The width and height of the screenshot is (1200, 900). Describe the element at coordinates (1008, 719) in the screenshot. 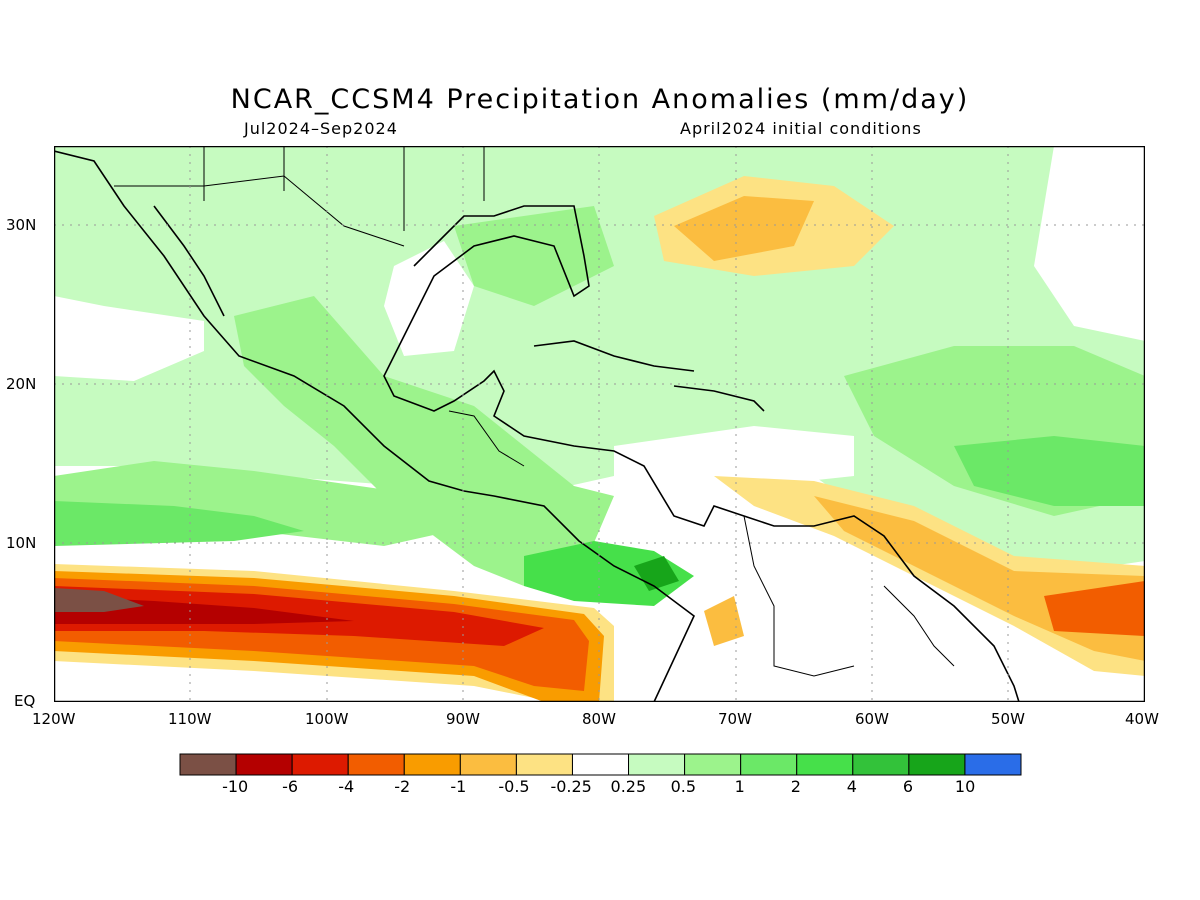

I see `lon-label-50w: 50W` at that location.